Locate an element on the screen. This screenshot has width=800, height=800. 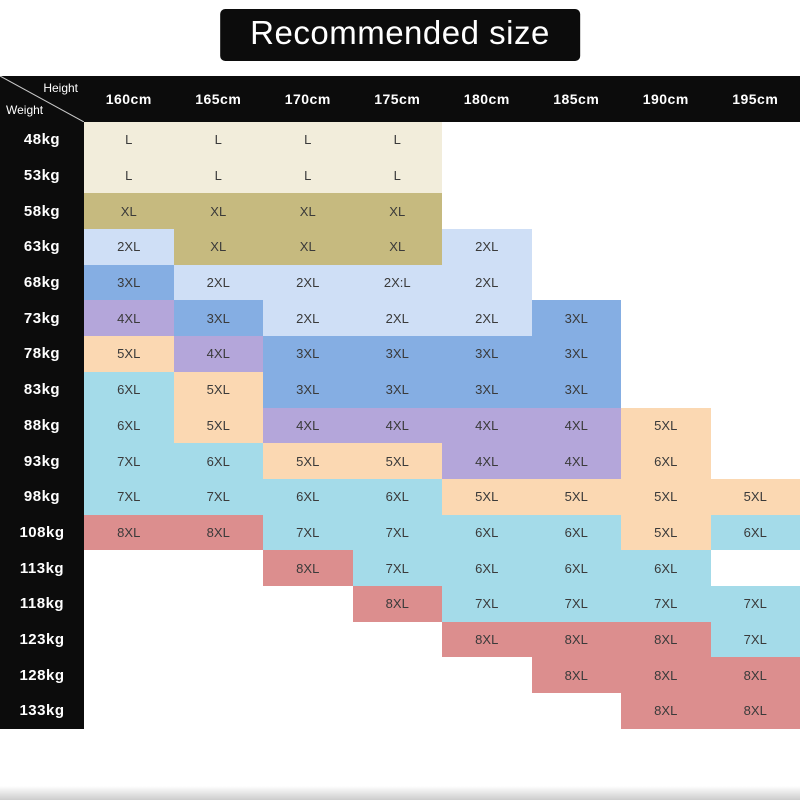
weight-header: 68kg is located at coordinates (42, 282).